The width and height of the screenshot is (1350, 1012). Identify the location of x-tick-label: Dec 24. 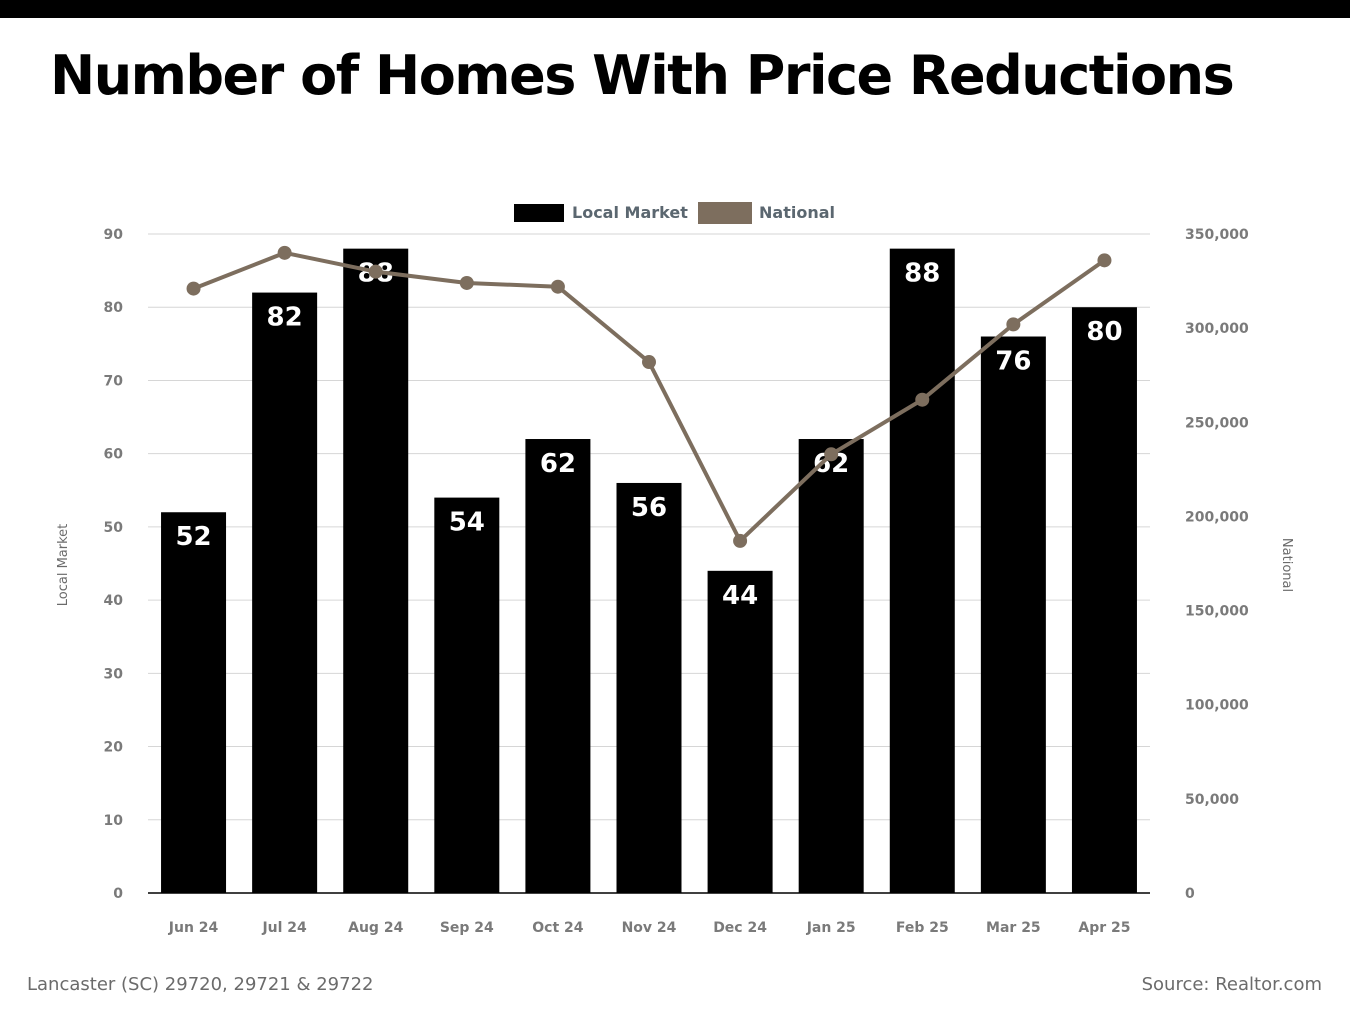
(740, 928).